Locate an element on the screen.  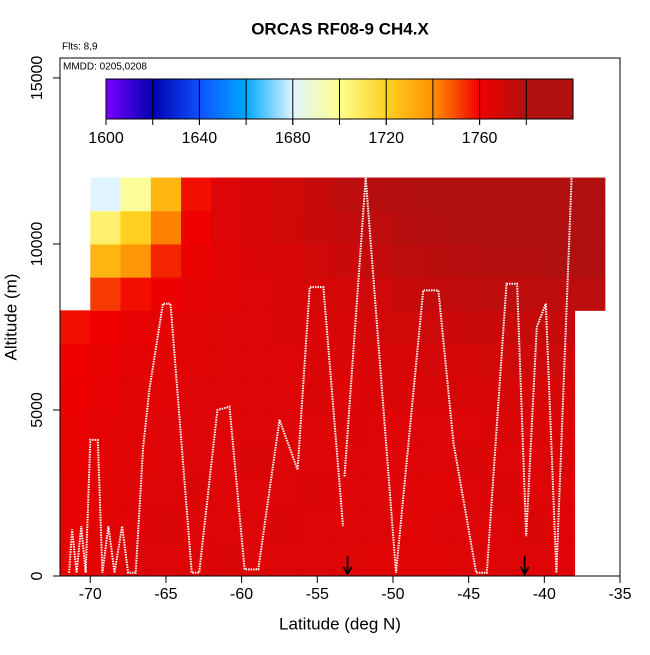
colorbar-frame is located at coordinates (339, 99).